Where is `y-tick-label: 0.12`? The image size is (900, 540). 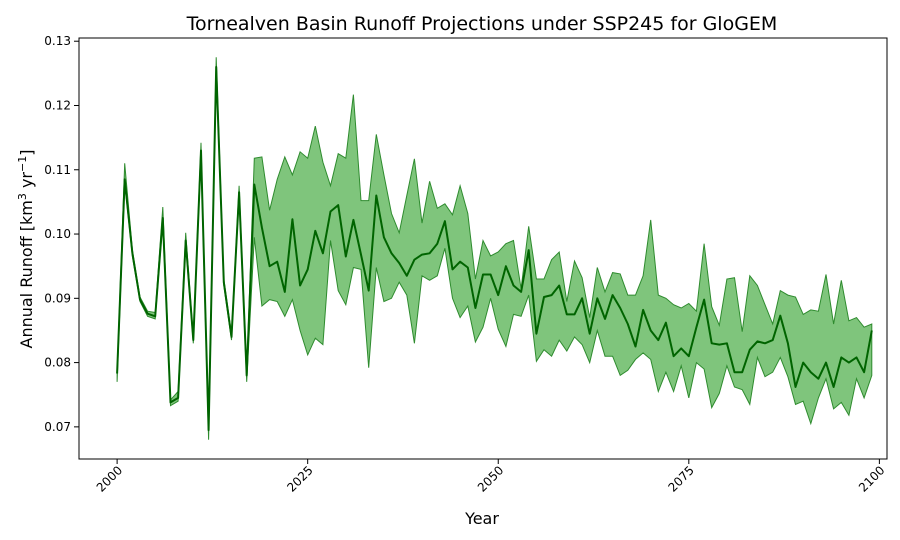
y-tick-label: 0.12 is located at coordinates (57, 105).